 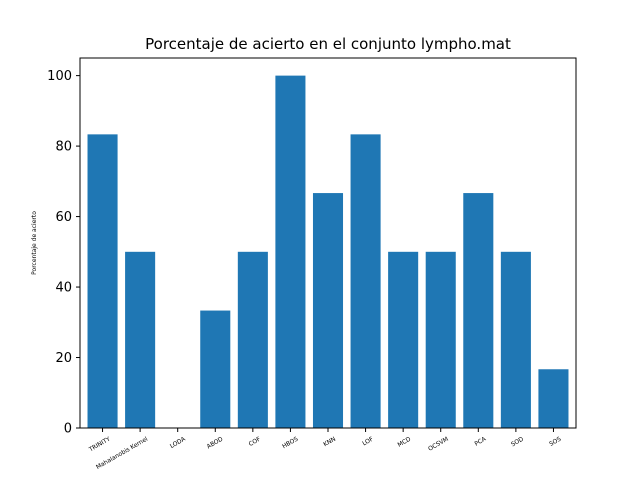 I want to click on x-tick-label: KNN, so click(x=329, y=442).